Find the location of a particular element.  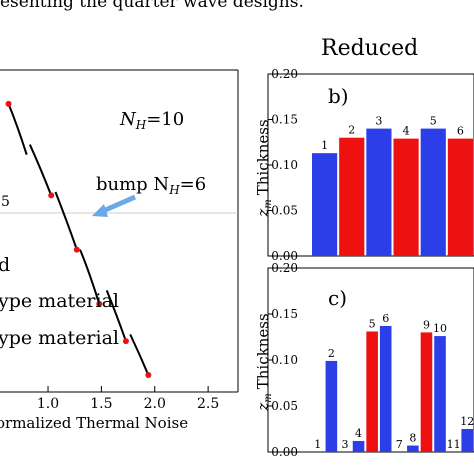

panel-c-y-ticks: 0.00 0.05 0.10 0.15 0.20 is located at coordinates (283, 360).